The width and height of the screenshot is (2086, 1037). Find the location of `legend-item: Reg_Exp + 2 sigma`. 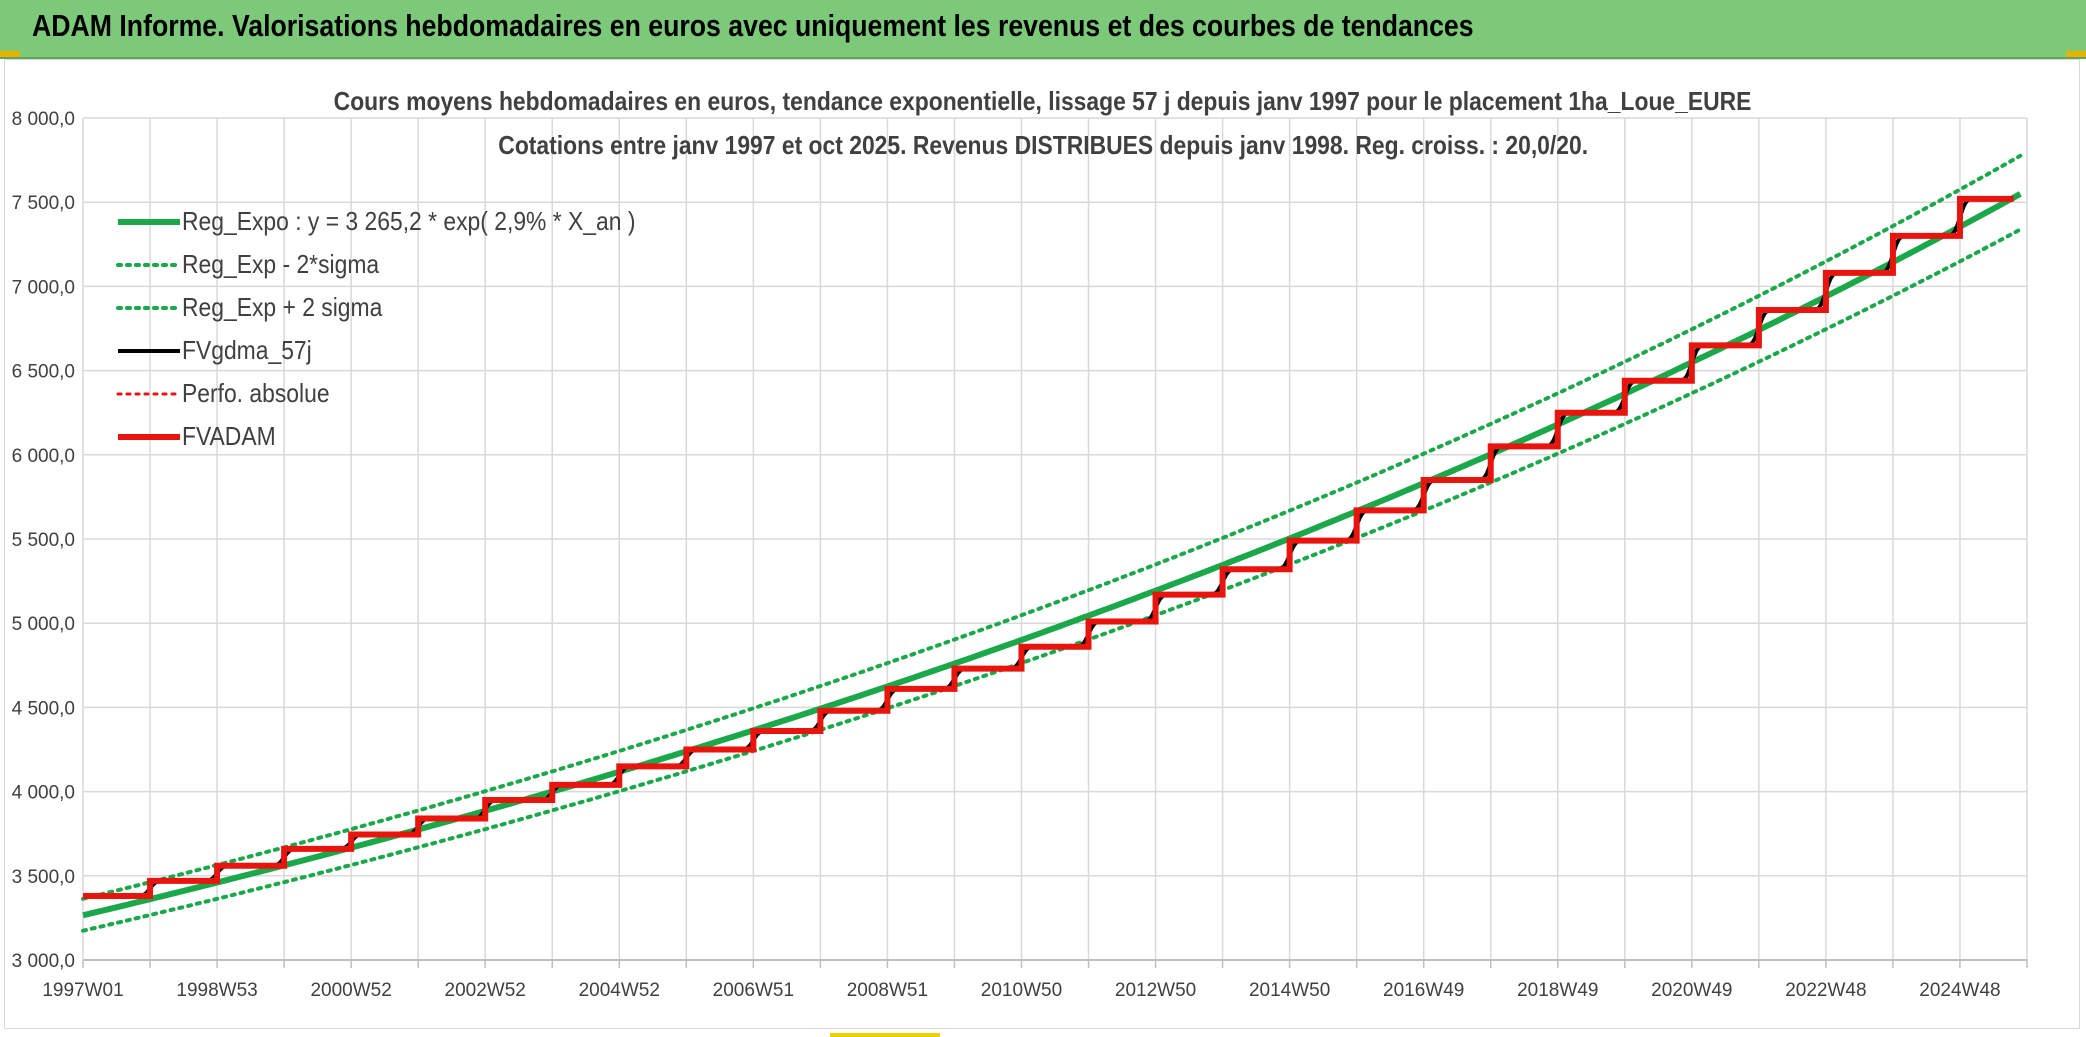

legend-item: Reg_Exp + 2 sigma is located at coordinates (406, 307).